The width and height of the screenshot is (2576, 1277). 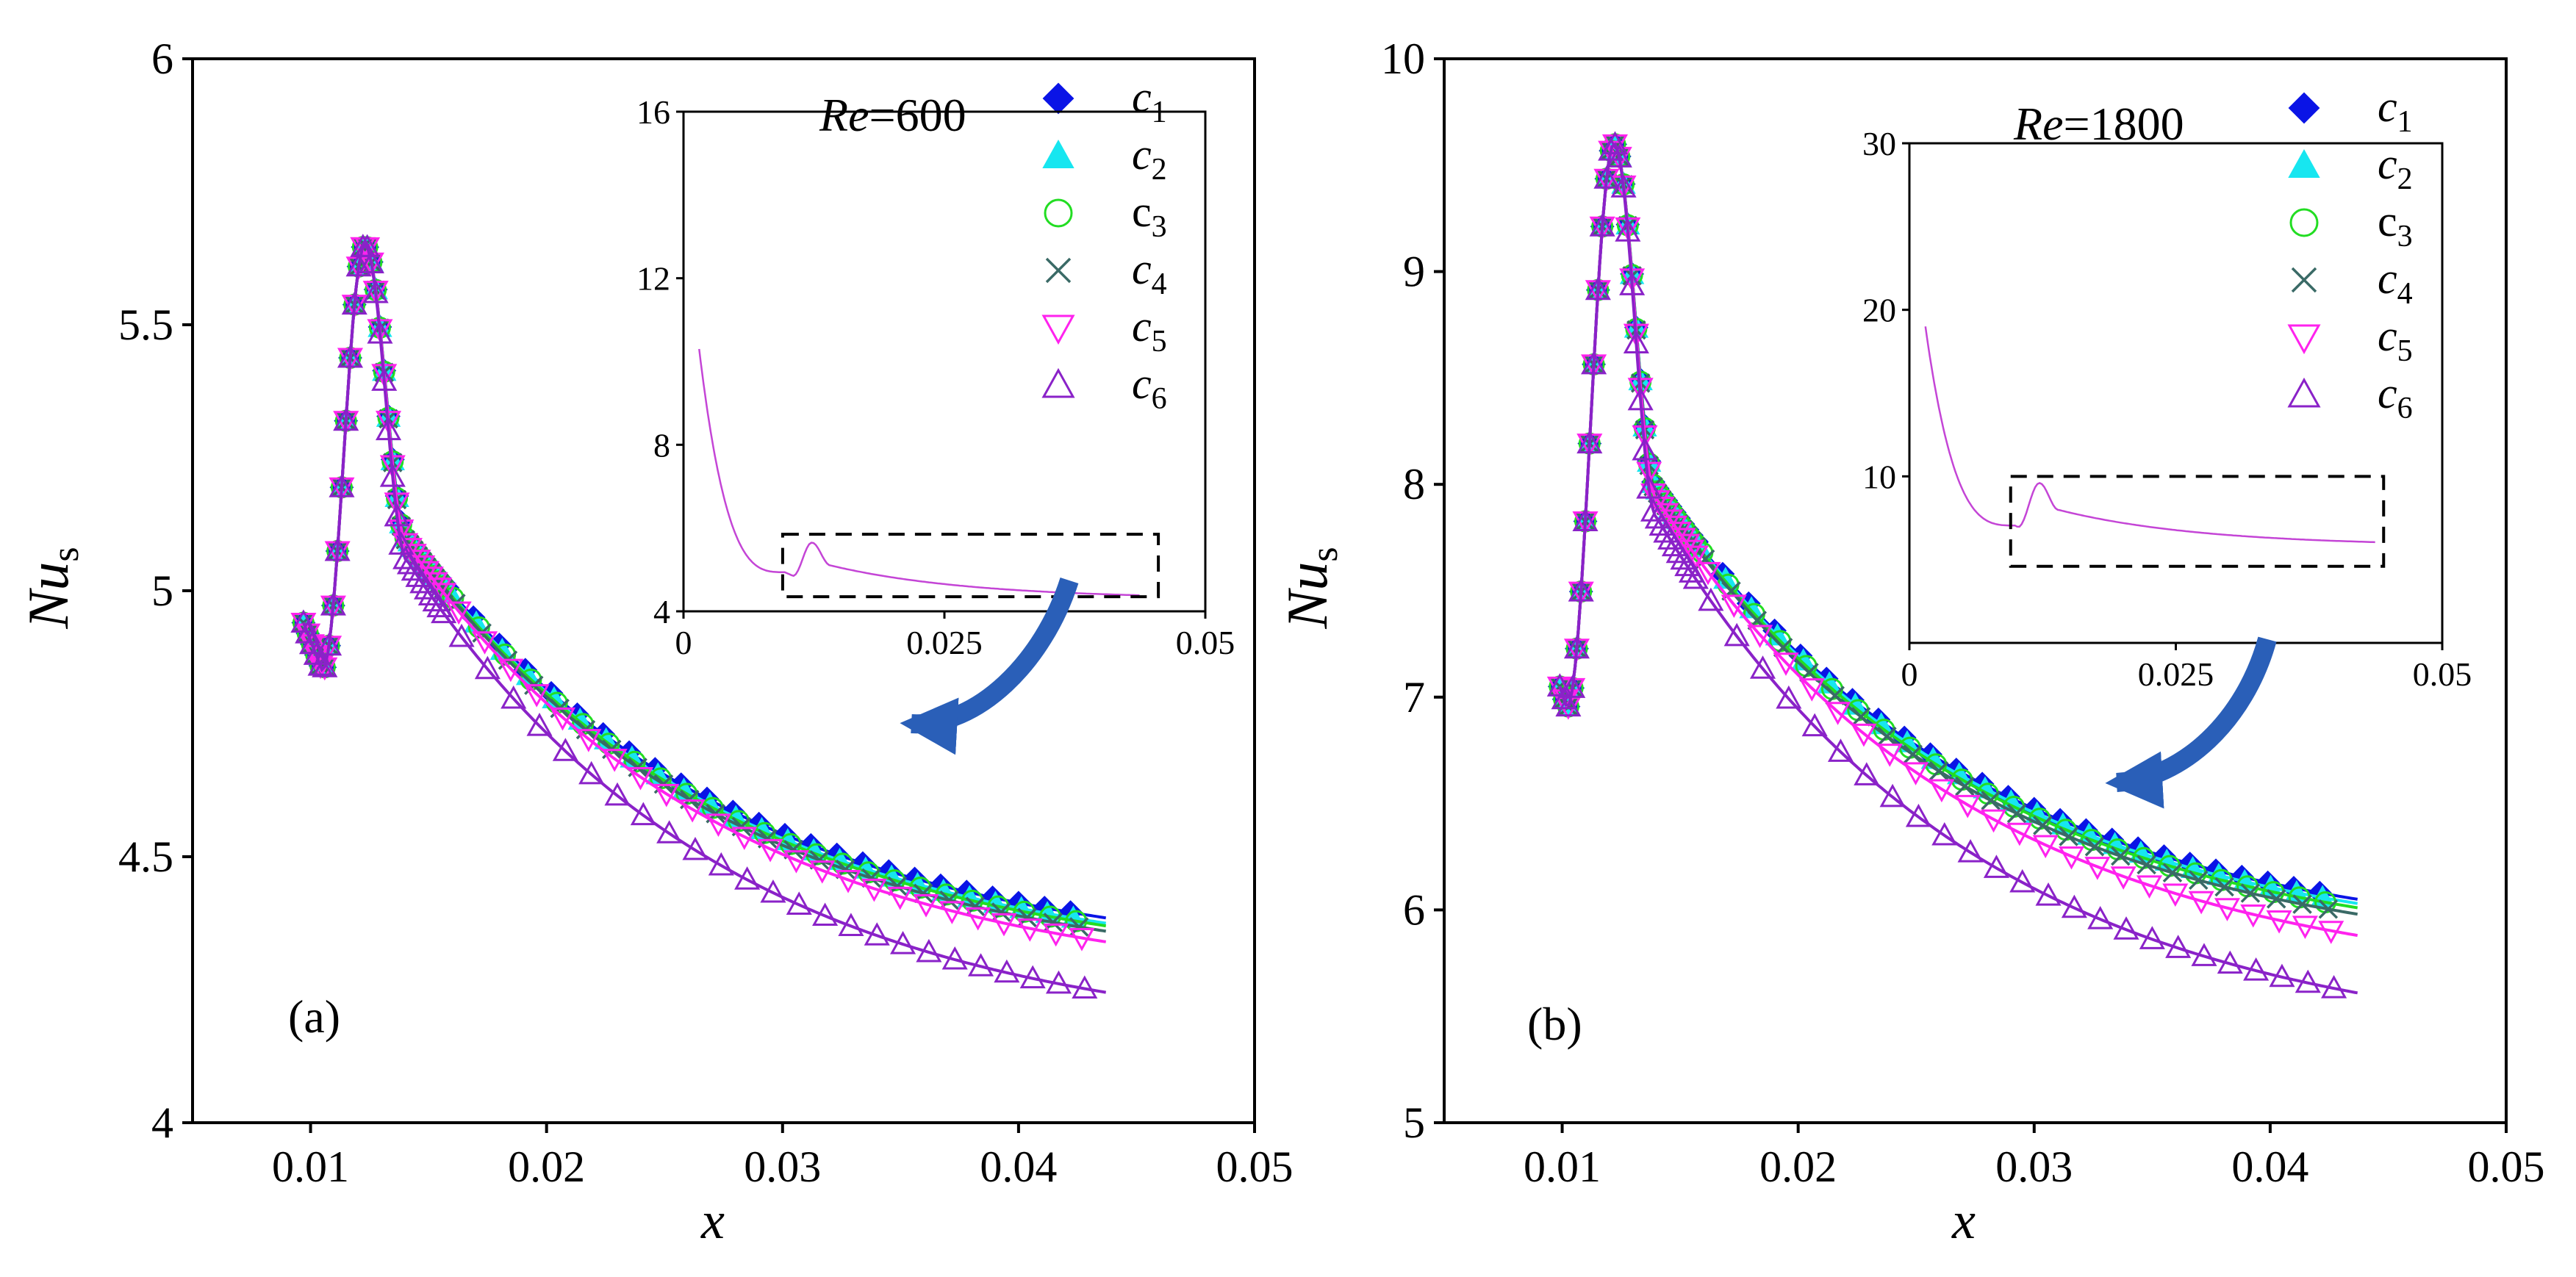 I want to click on legend-marker-c5, so click(x=2304, y=340).